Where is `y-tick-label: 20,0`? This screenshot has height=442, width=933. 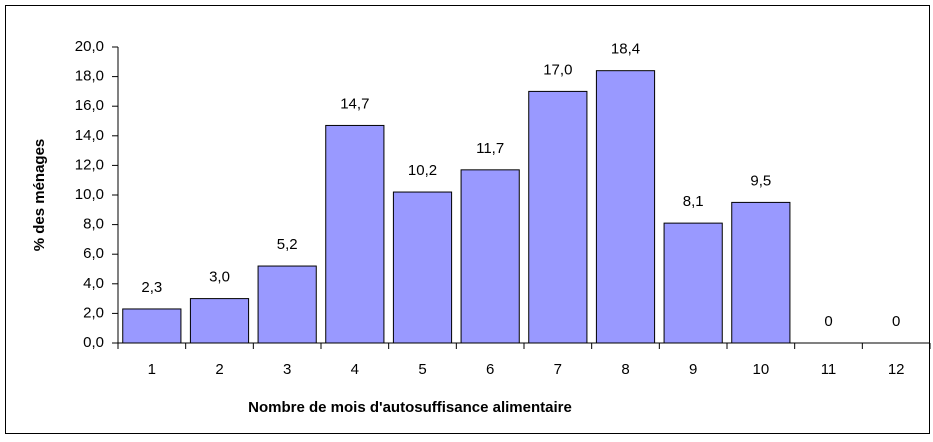
y-tick-label: 20,0 is located at coordinates (89, 46).